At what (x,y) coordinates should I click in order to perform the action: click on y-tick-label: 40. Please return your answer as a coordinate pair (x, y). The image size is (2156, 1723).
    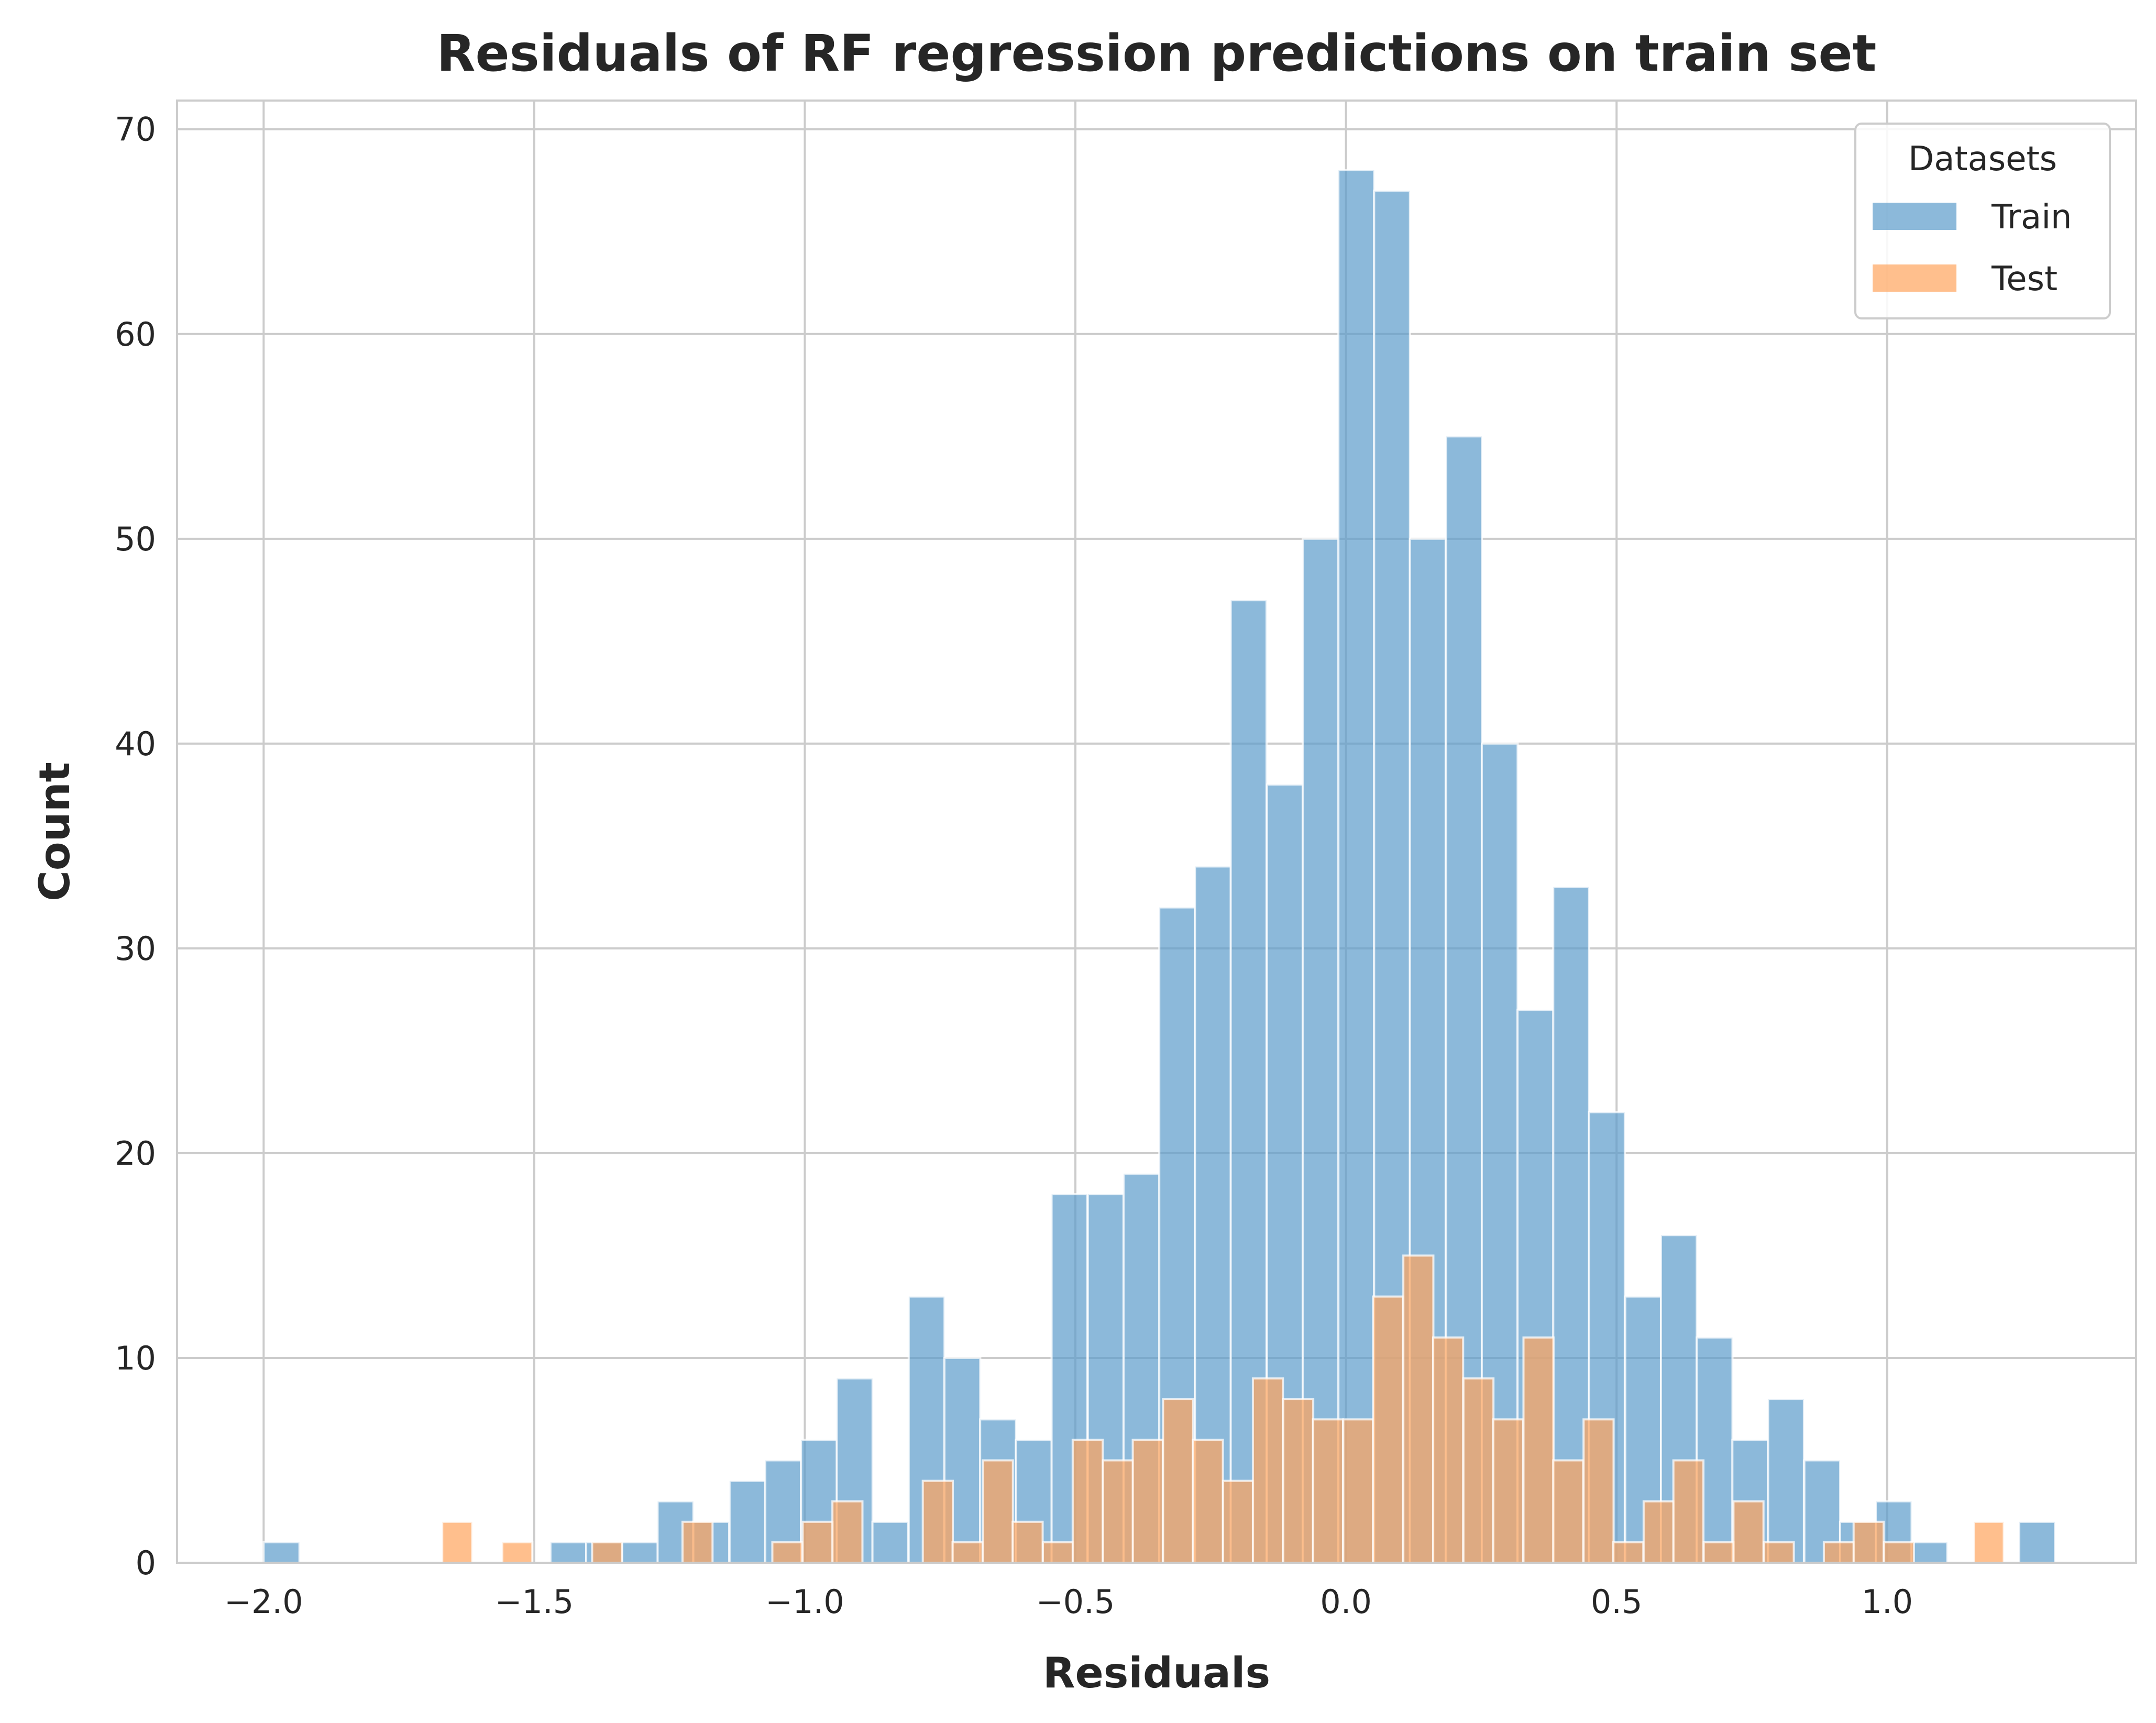
    Looking at the image, I should click on (135, 744).